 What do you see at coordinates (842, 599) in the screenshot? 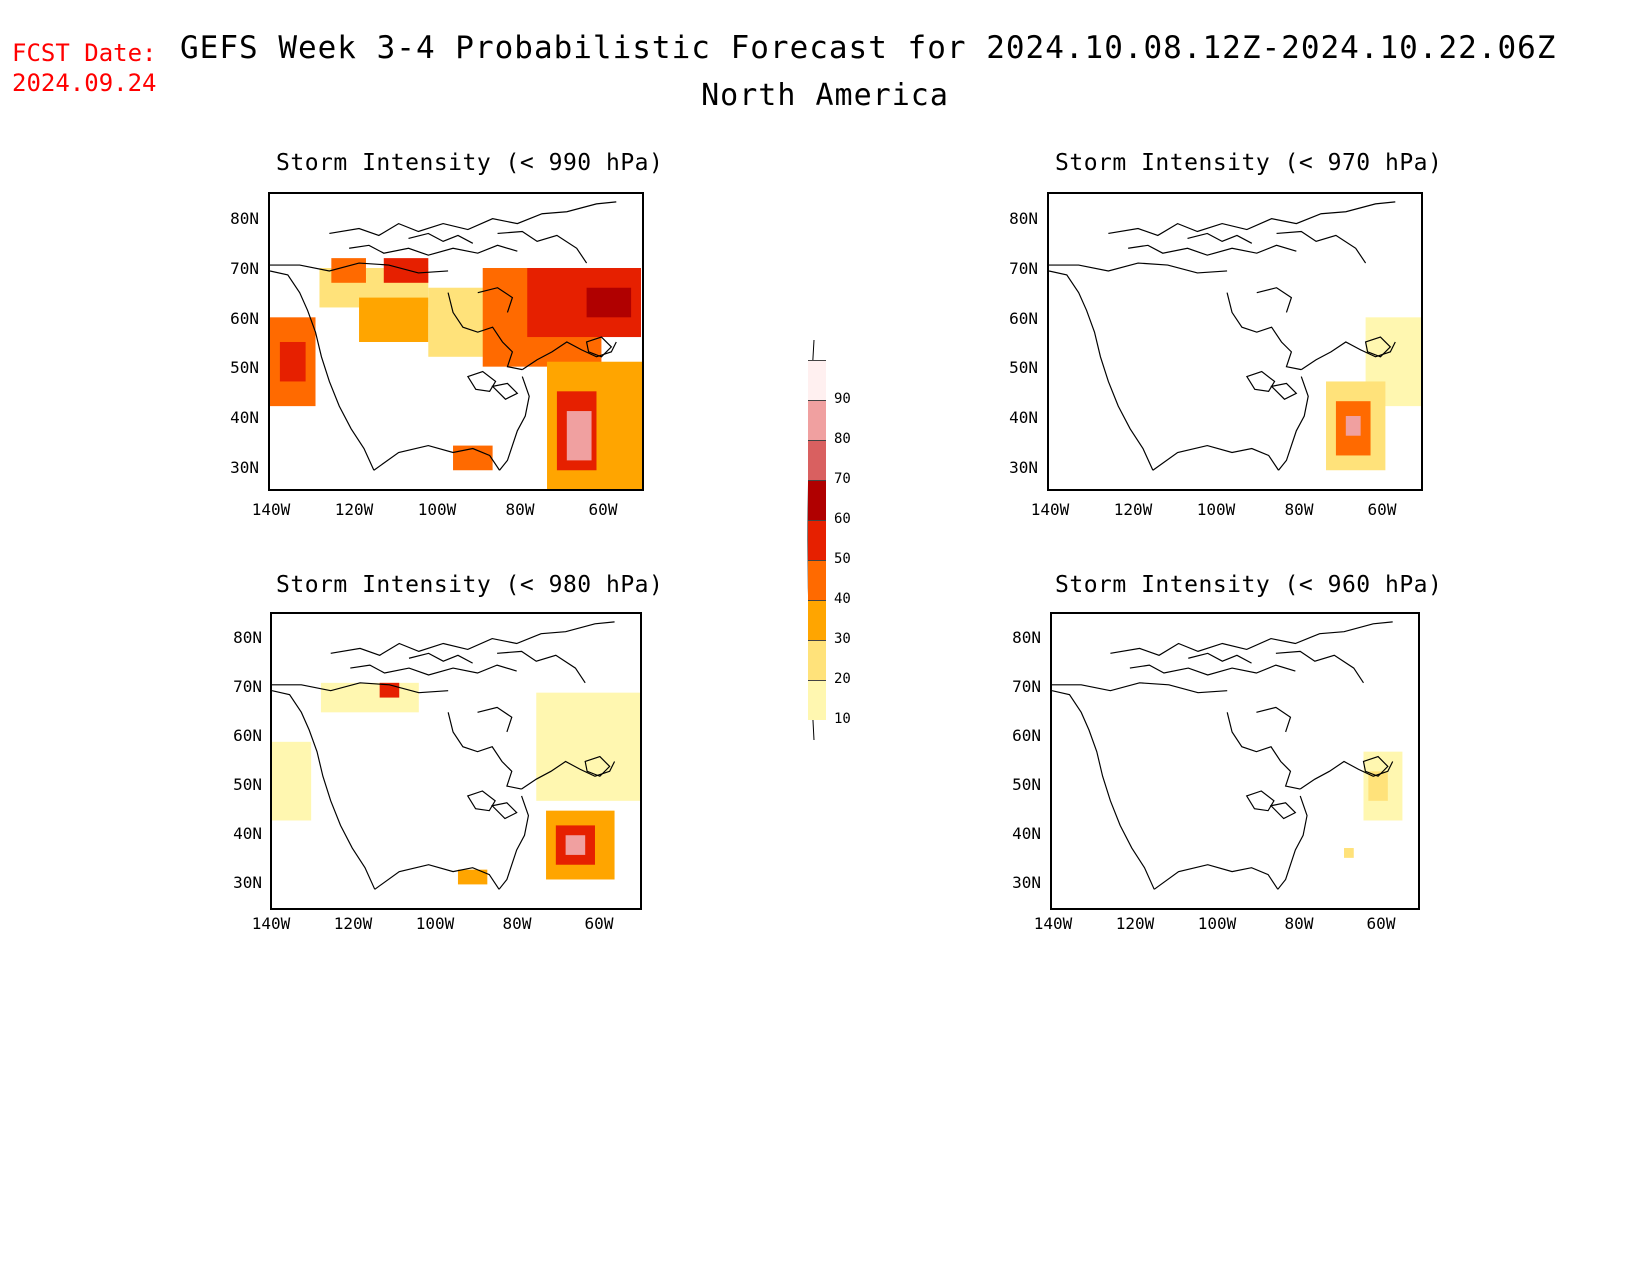
I see `colorbar-label: 40` at bounding box center [842, 599].